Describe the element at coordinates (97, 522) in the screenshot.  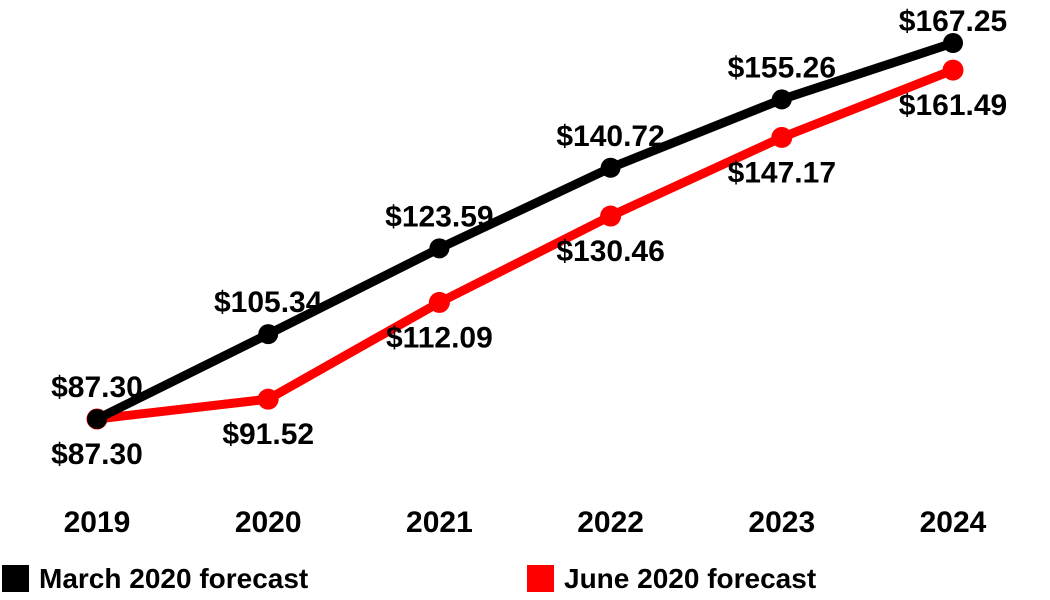
I see `x-axis-label-2019: 2019` at that location.